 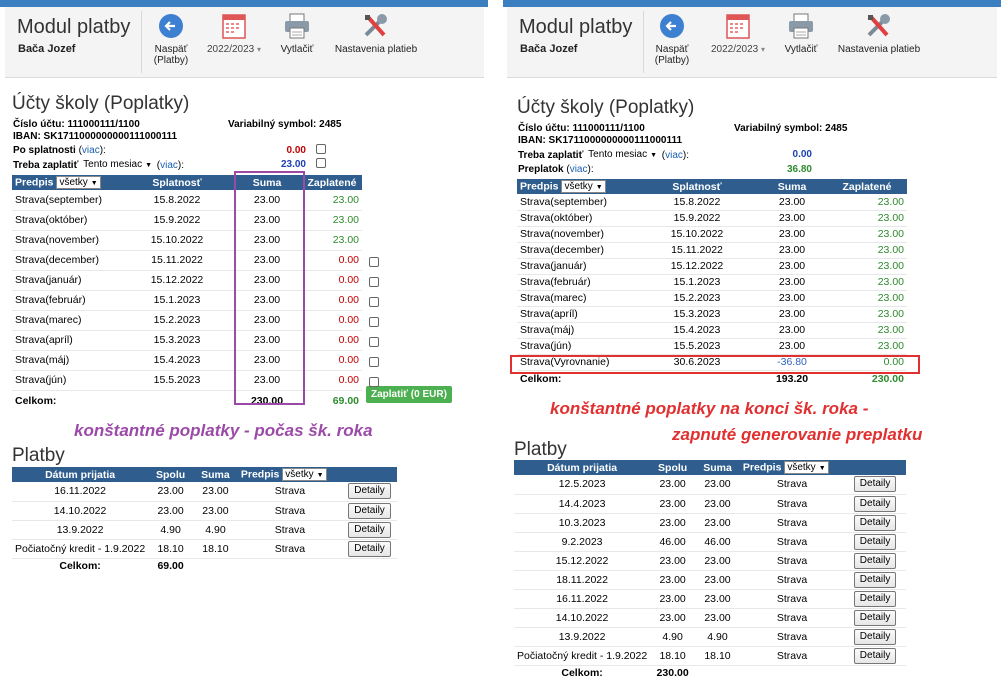 I want to click on settings-label: Nastavenia platieb, so click(x=879, y=49).